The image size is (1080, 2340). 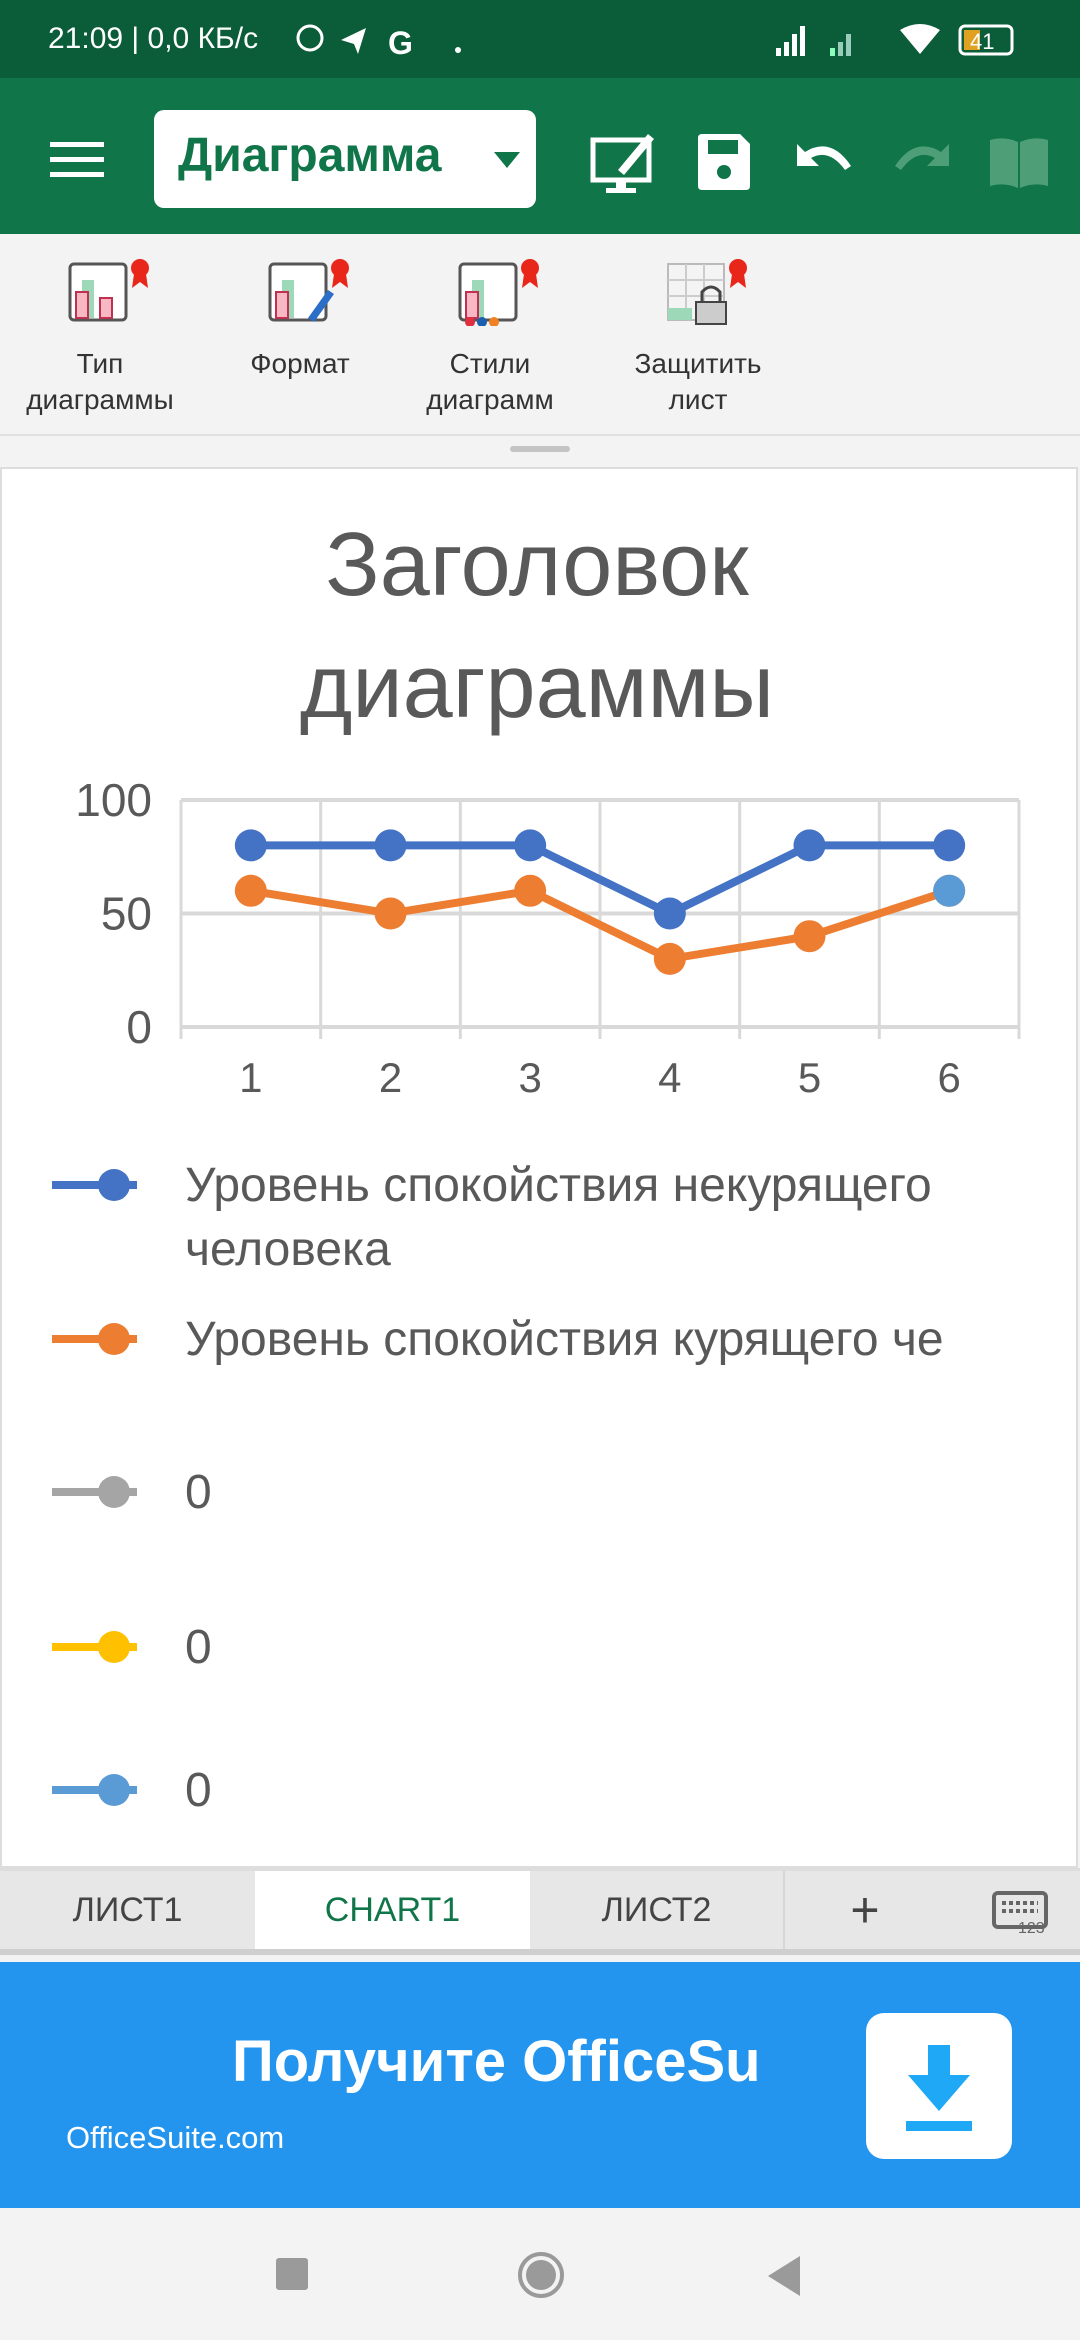 What do you see at coordinates (865, 1910) in the screenshot?
I see `add-sheet-button: +` at bounding box center [865, 1910].